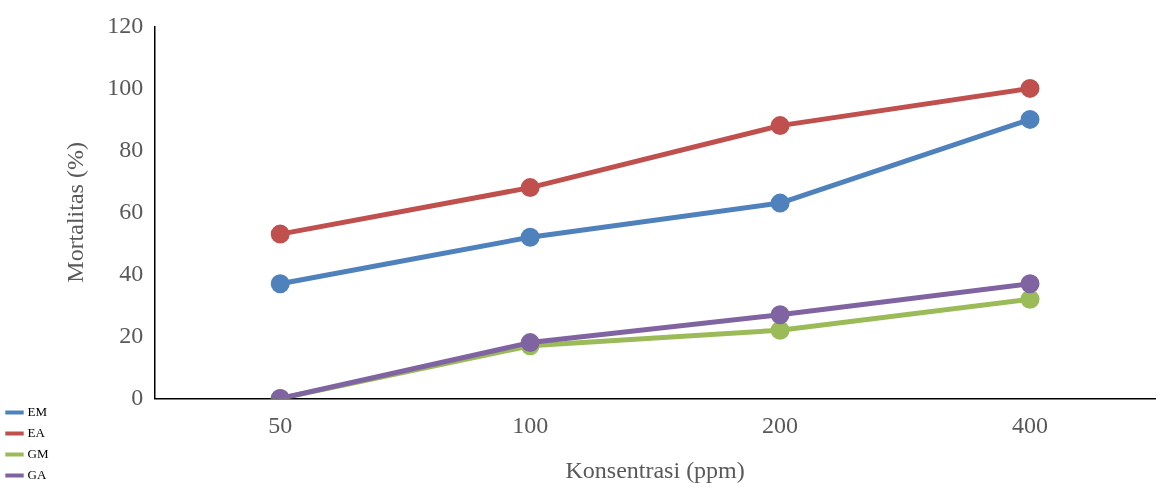 This screenshot has height=492, width=1167. What do you see at coordinates (530, 425) in the screenshot?
I see `x-tick-label: 100` at bounding box center [530, 425].